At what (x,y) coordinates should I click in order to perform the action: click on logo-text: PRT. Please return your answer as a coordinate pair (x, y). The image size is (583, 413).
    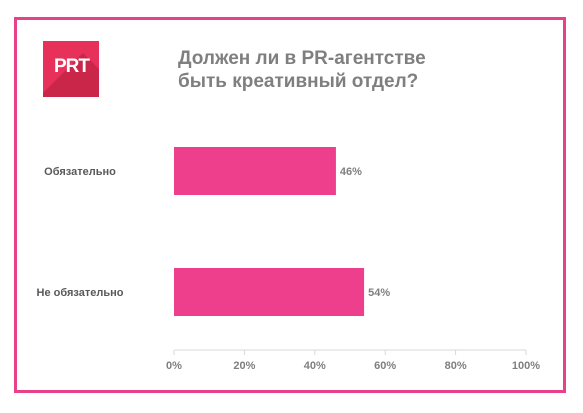
    Looking at the image, I should click on (72, 66).